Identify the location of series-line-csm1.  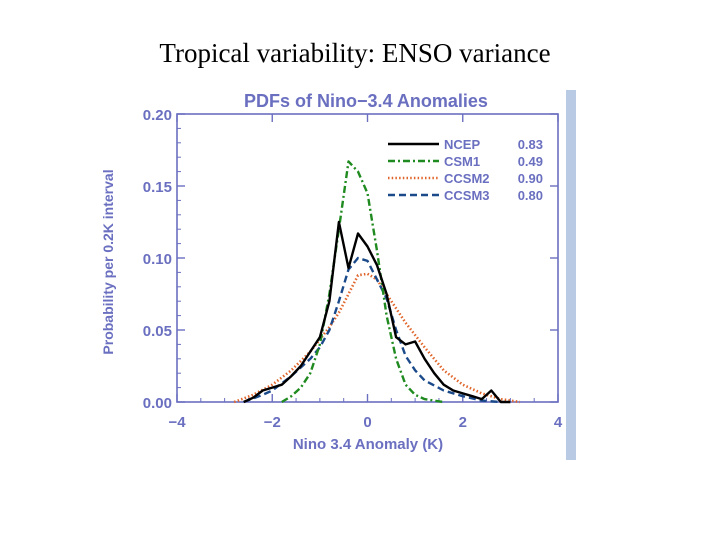
(362, 282).